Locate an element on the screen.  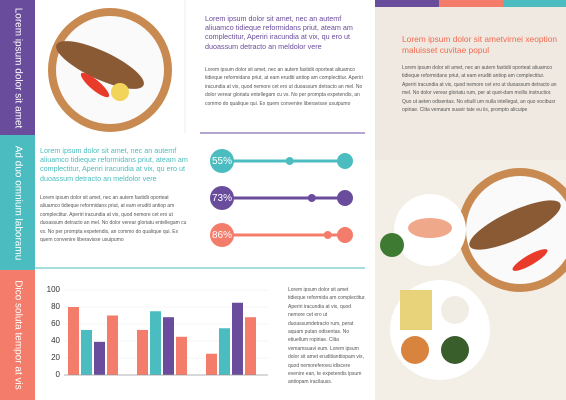
side-label: Ad duo omnium laboramu is located at coordinates (17, 202).